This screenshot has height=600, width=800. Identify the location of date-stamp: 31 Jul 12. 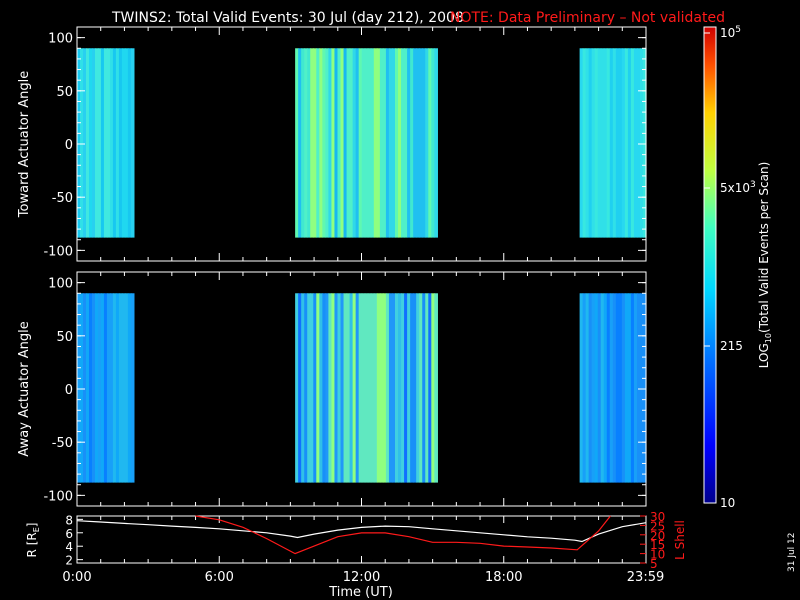
(792, 553).